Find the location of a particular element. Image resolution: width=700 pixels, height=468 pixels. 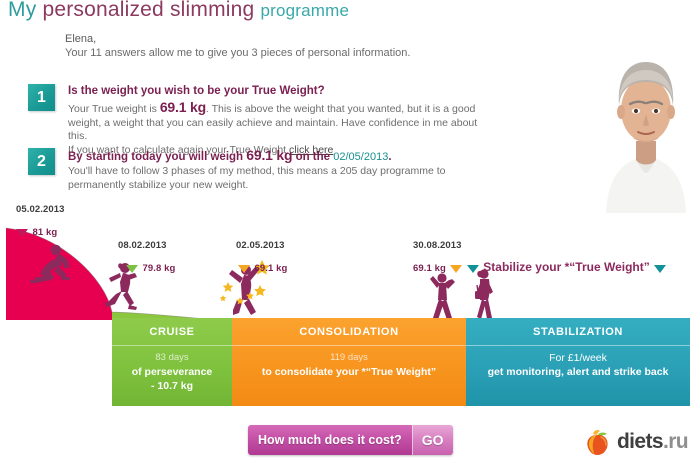

phase-bar-cruise: CRUISE 83 days of perseverance - 10.7 kg is located at coordinates (172, 362).